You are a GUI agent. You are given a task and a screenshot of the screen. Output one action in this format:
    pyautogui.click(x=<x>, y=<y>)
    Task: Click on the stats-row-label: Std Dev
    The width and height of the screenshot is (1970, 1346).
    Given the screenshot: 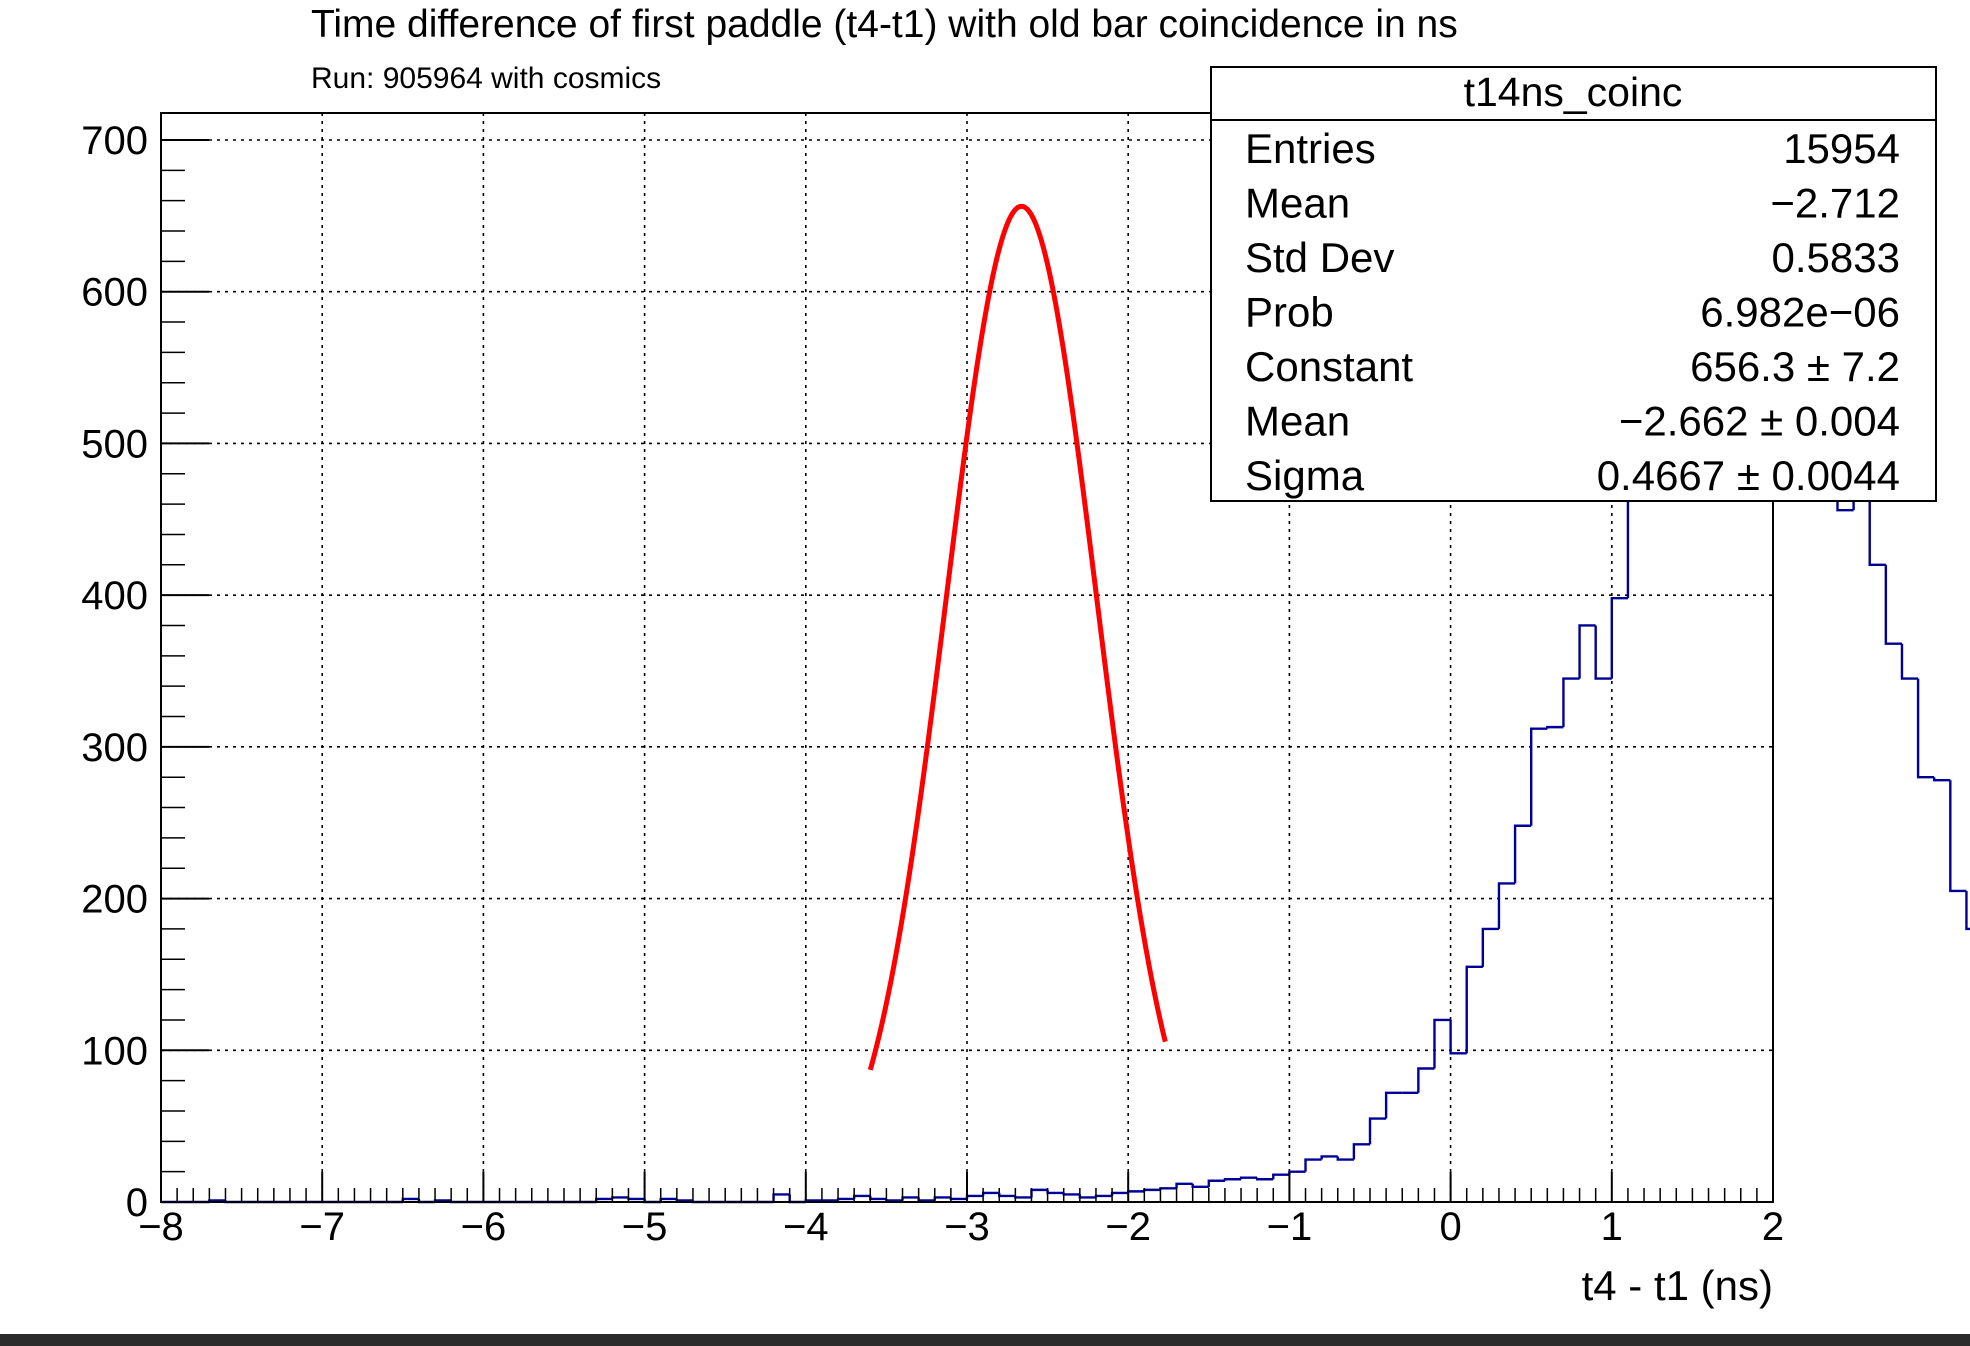 What is the action you would take?
    pyautogui.click(x=1319, y=257)
    